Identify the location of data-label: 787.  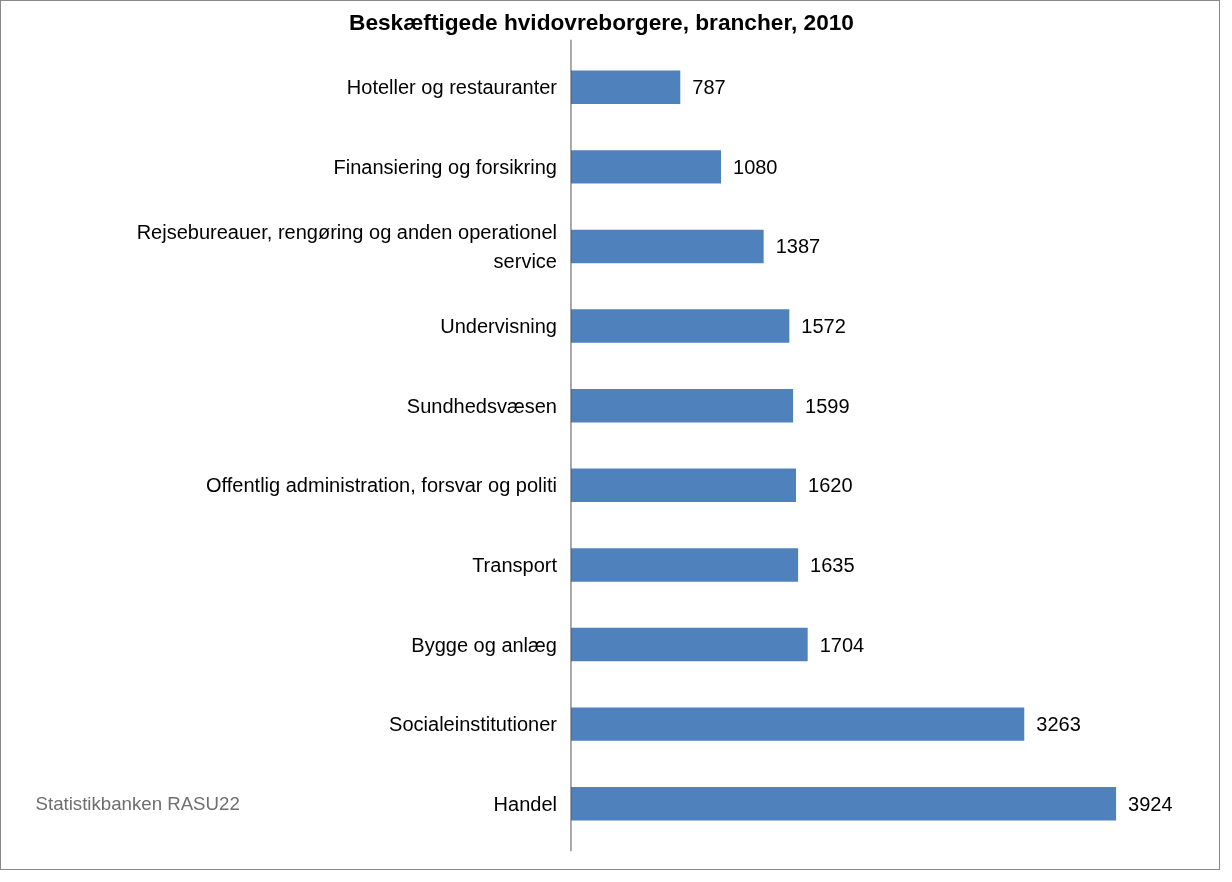
(709, 87).